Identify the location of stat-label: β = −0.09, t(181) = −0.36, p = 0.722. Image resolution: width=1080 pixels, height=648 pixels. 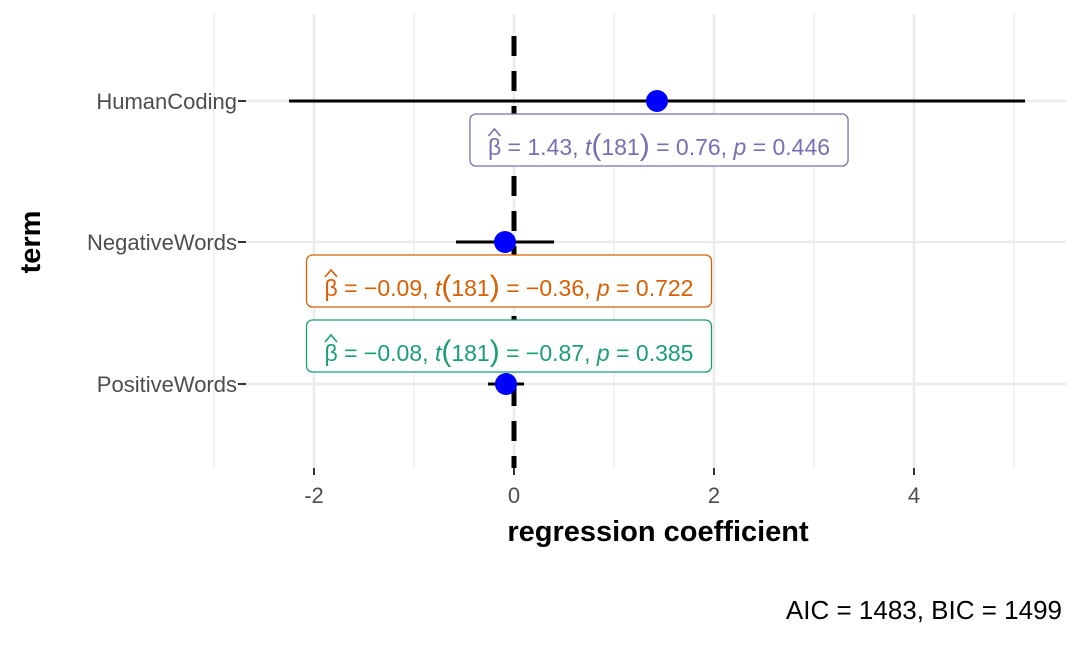
(509, 281).